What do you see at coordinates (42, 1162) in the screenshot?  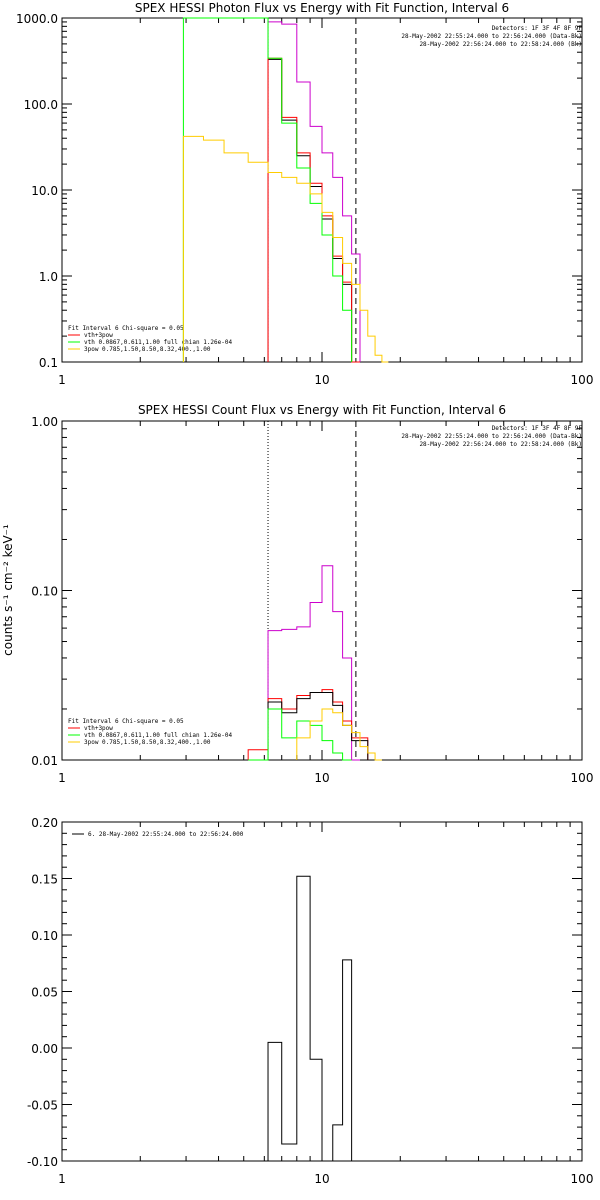 I see `y-tick-label: -0.10` at bounding box center [42, 1162].